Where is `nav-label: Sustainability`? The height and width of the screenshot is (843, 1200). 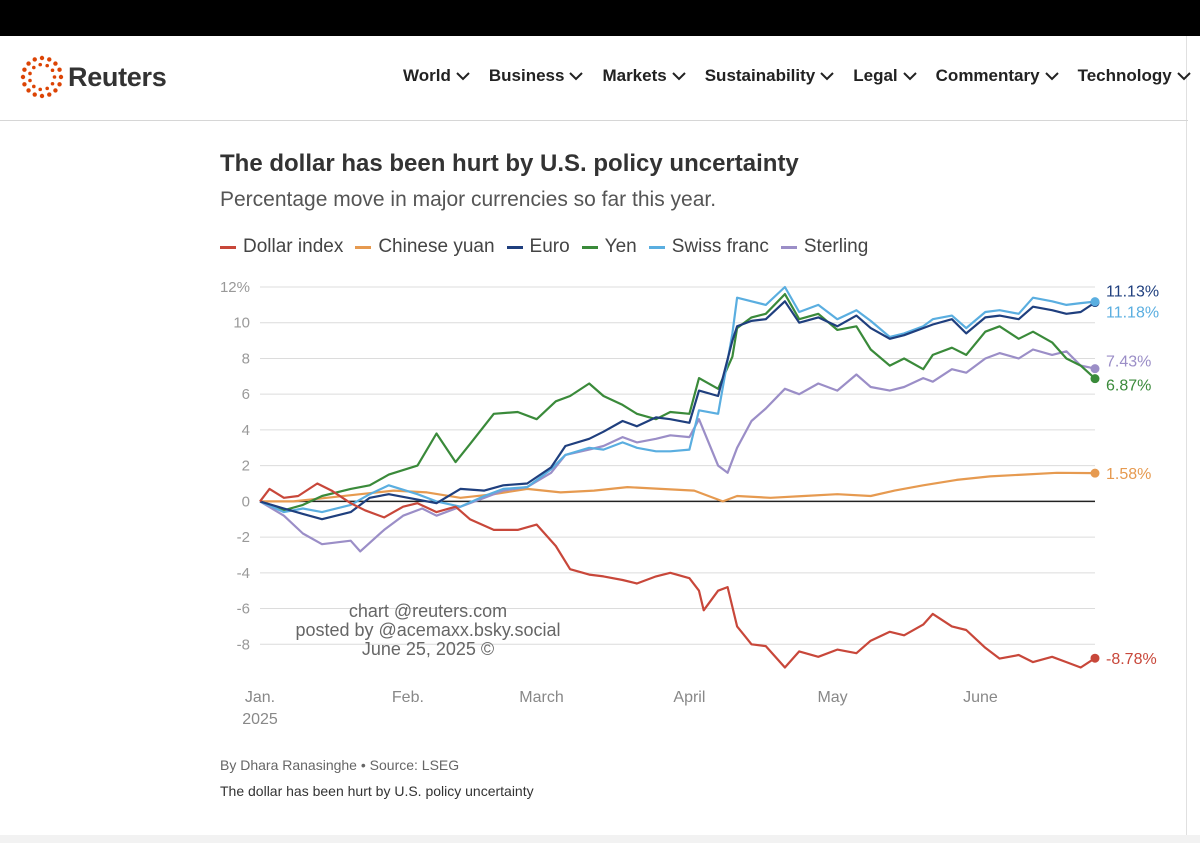 nav-label: Sustainability is located at coordinates (760, 75).